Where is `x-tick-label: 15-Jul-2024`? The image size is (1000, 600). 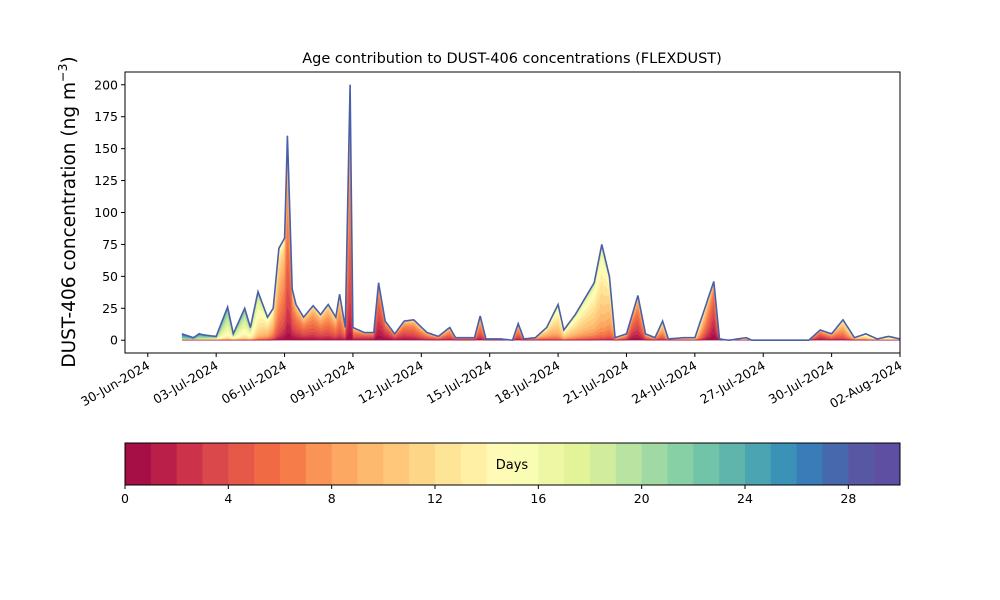 x-tick-label: 15-Jul-2024 is located at coordinates (459, 382).